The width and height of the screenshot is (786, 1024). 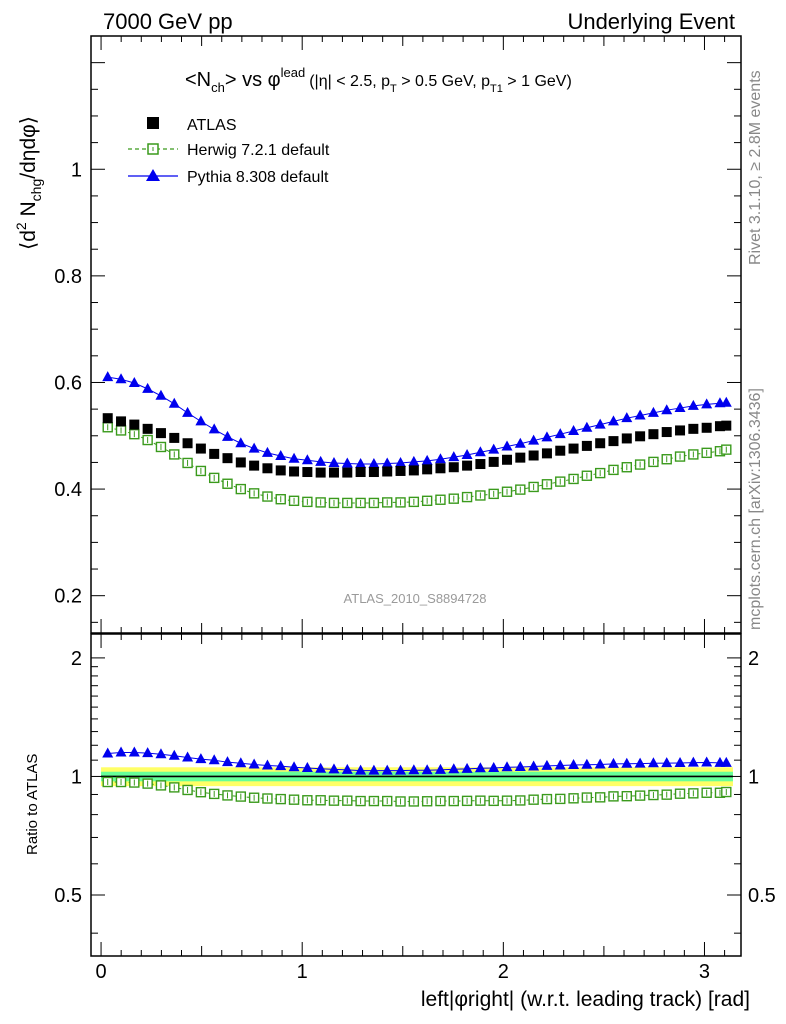 What do you see at coordinates (168, 21) in the screenshot?
I see `header-left: 7000 GeV pp` at bounding box center [168, 21].